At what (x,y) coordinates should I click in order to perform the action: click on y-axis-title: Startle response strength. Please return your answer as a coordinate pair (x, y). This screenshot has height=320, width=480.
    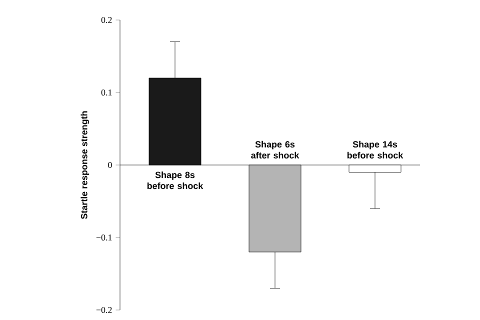
    Looking at the image, I should click on (85, 165).